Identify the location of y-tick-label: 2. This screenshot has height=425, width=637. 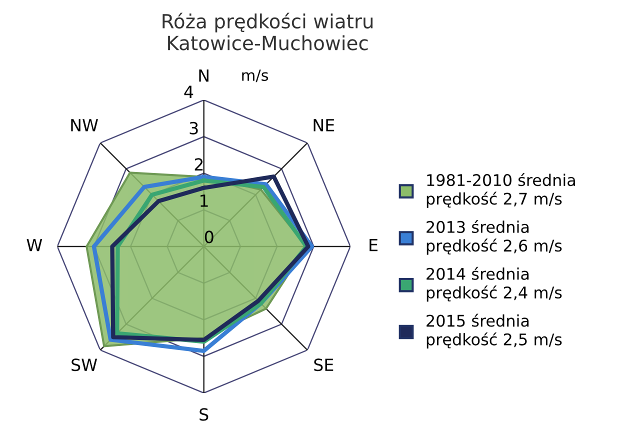
(198, 164).